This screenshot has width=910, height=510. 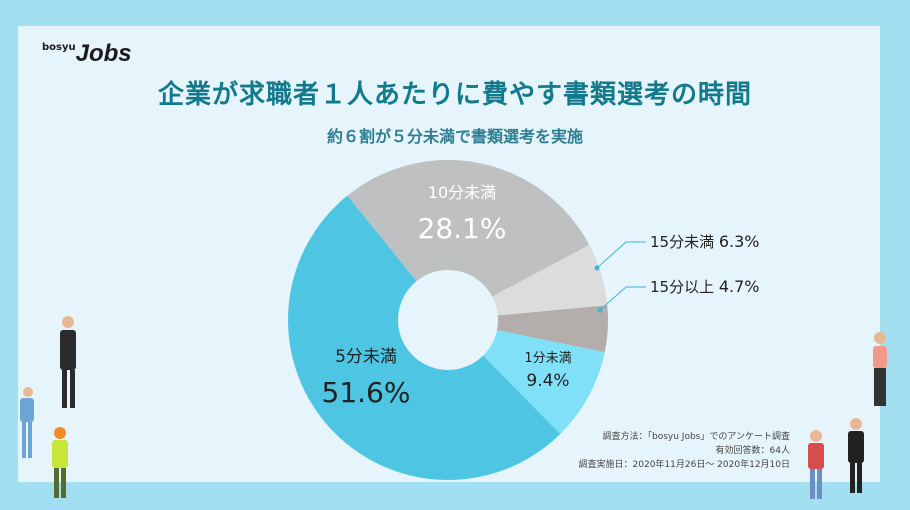 I want to click on slice-callout-label: 15分未満 6.3%, so click(x=705, y=241).